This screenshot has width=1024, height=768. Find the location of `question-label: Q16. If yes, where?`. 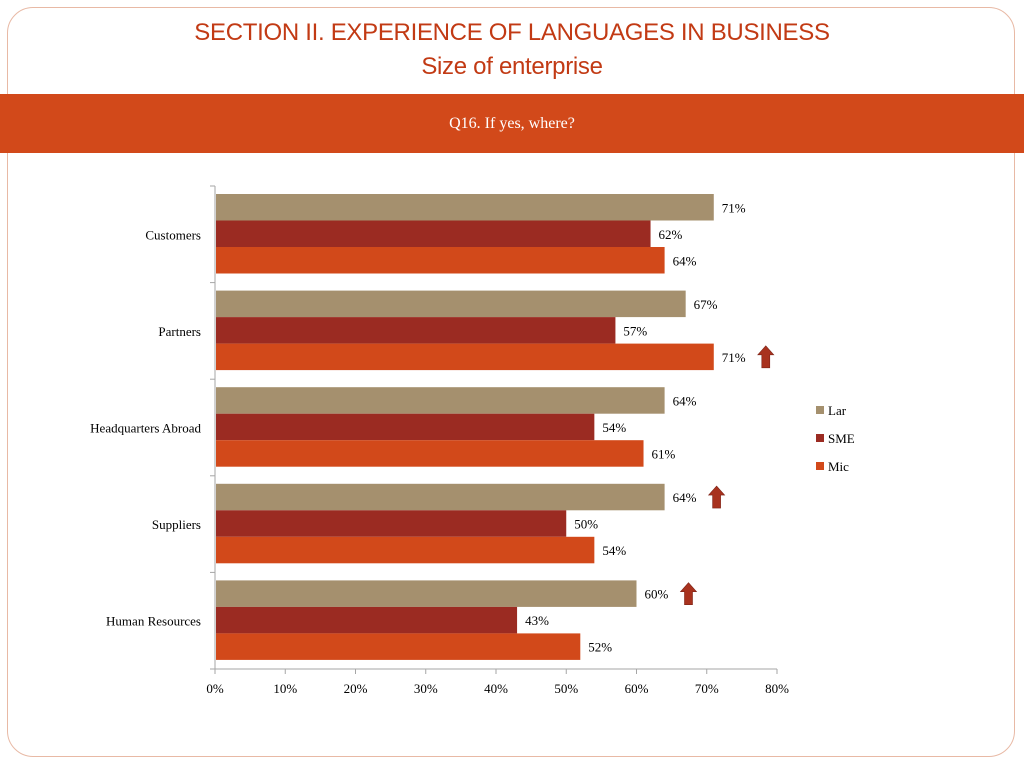

question-label: Q16. If yes, where? is located at coordinates (512, 123).